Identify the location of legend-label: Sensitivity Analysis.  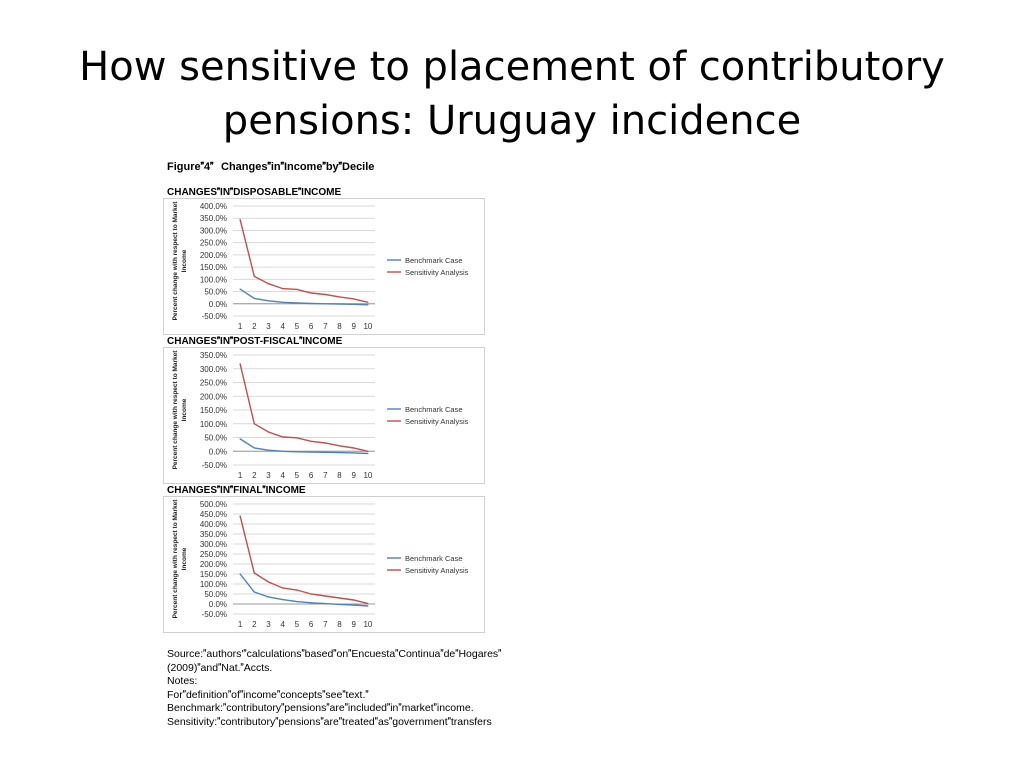
(437, 421).